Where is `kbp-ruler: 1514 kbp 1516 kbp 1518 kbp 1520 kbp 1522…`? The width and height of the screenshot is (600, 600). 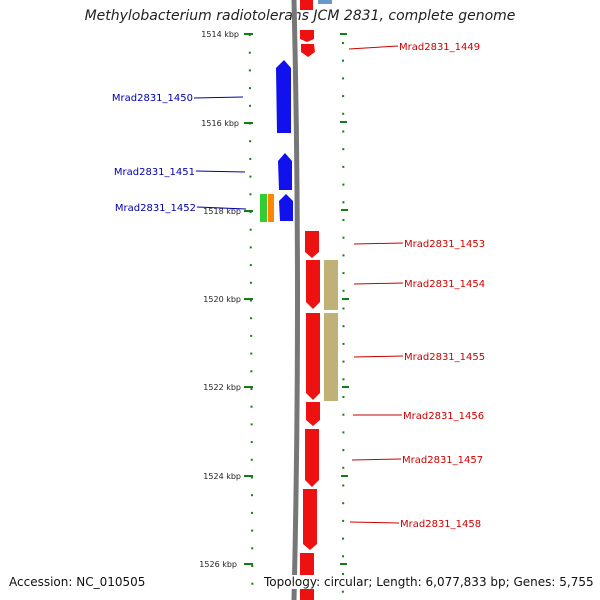
kbp-ruler: 1514 kbp 1516 kbp 1518 kbp 1520 kbp 1522… is located at coordinates (226, 299).